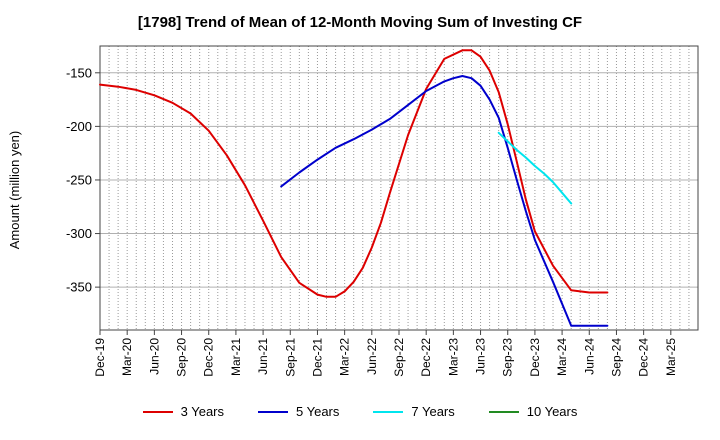  What do you see at coordinates (589, 356) in the screenshot?
I see `x-tick-label: Jun-24` at bounding box center [589, 356].